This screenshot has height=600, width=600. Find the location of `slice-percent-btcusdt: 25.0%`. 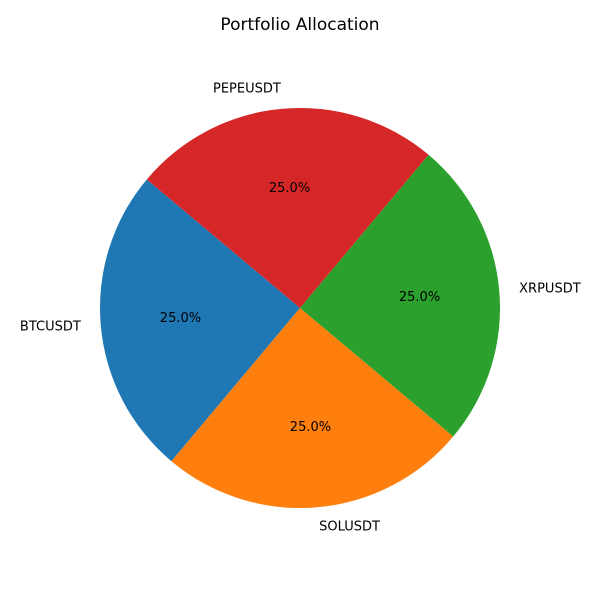

slice-percent-btcusdt: 25.0% is located at coordinates (180, 318).